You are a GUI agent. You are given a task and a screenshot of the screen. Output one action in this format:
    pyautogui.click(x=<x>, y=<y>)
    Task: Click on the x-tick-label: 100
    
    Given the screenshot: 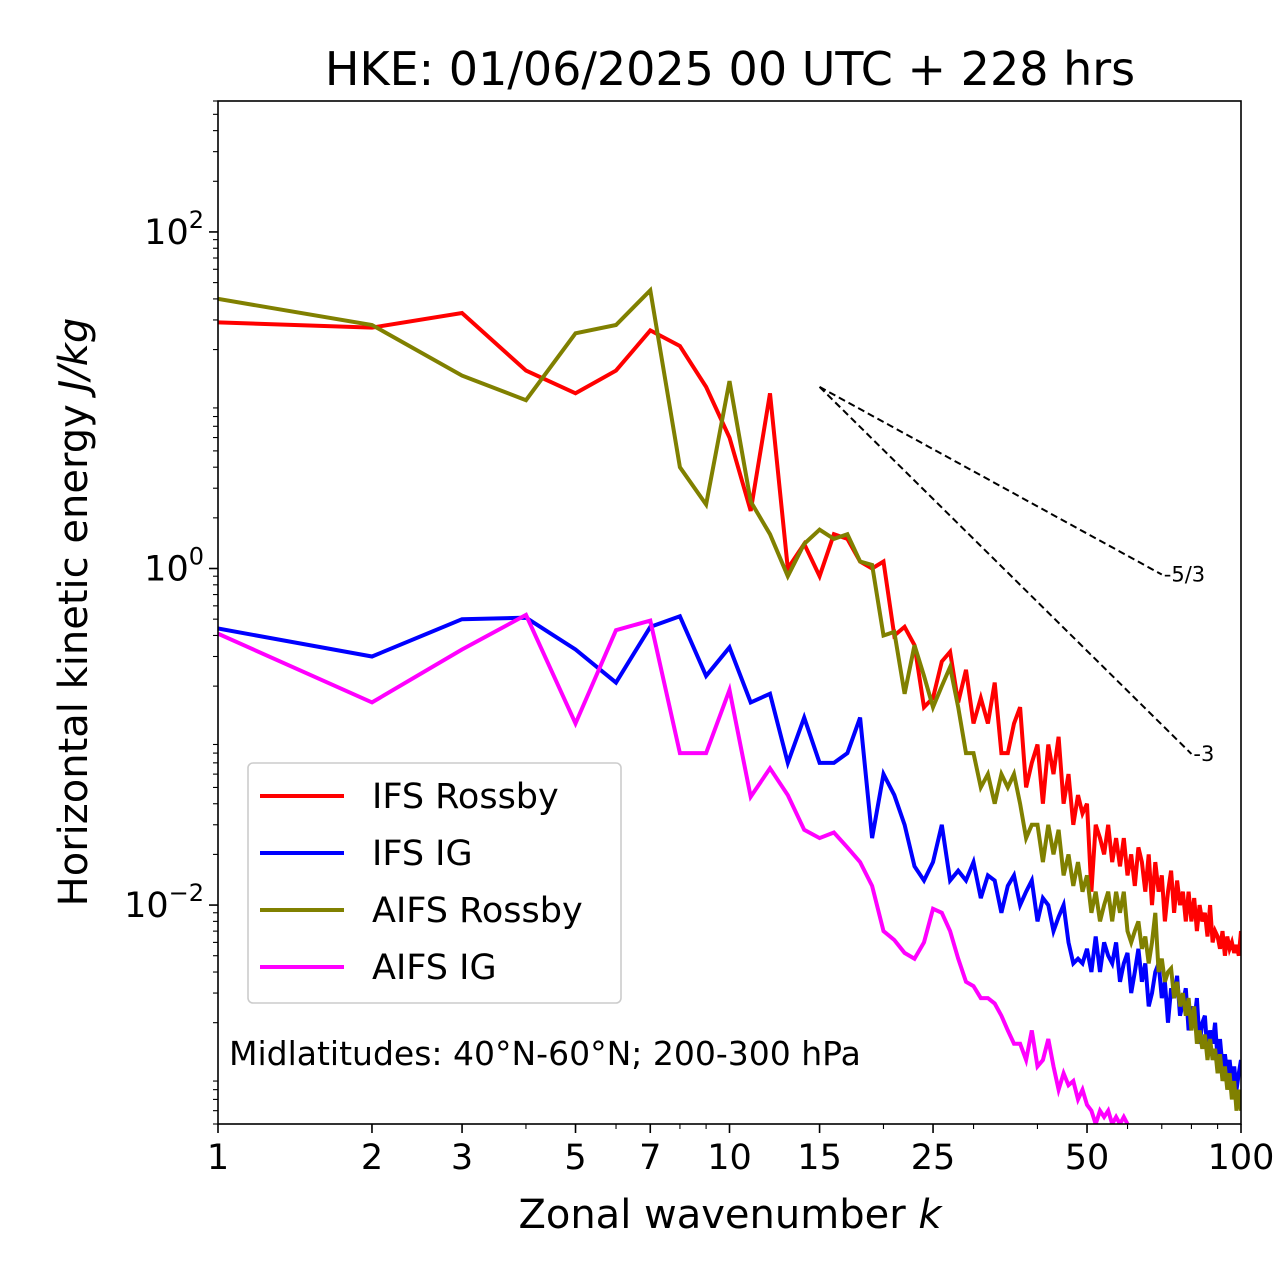 What is the action you would take?
    pyautogui.click(x=1241, y=1158)
    